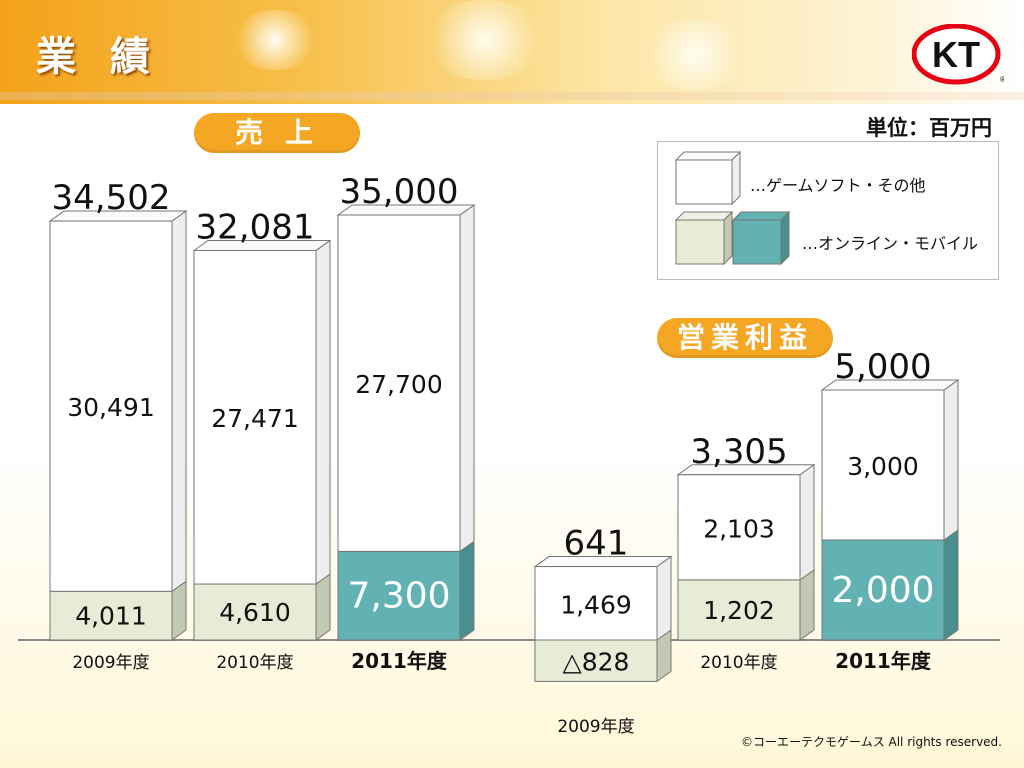  Describe the element at coordinates (512, 96) in the screenshot. I see `banner-divider` at that location.